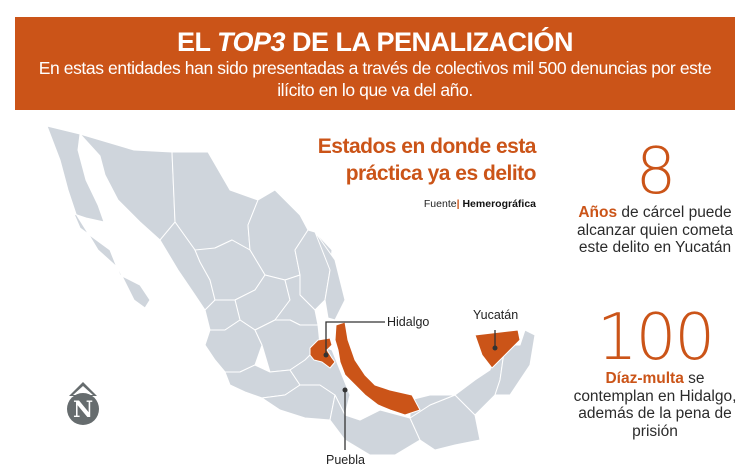 The image size is (750, 474). I want to click on svg-text: N, so click(83, 410).